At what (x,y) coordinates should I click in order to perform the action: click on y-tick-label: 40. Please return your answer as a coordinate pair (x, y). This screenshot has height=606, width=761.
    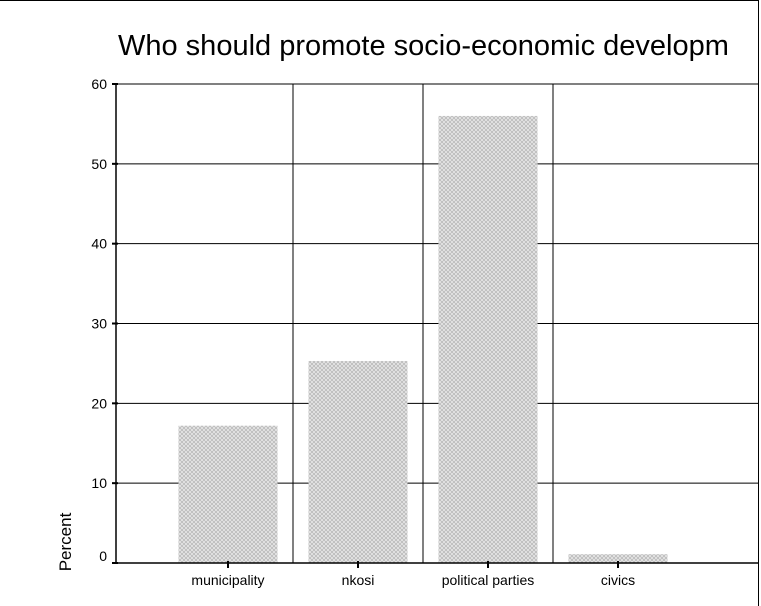
    Looking at the image, I should click on (99, 244).